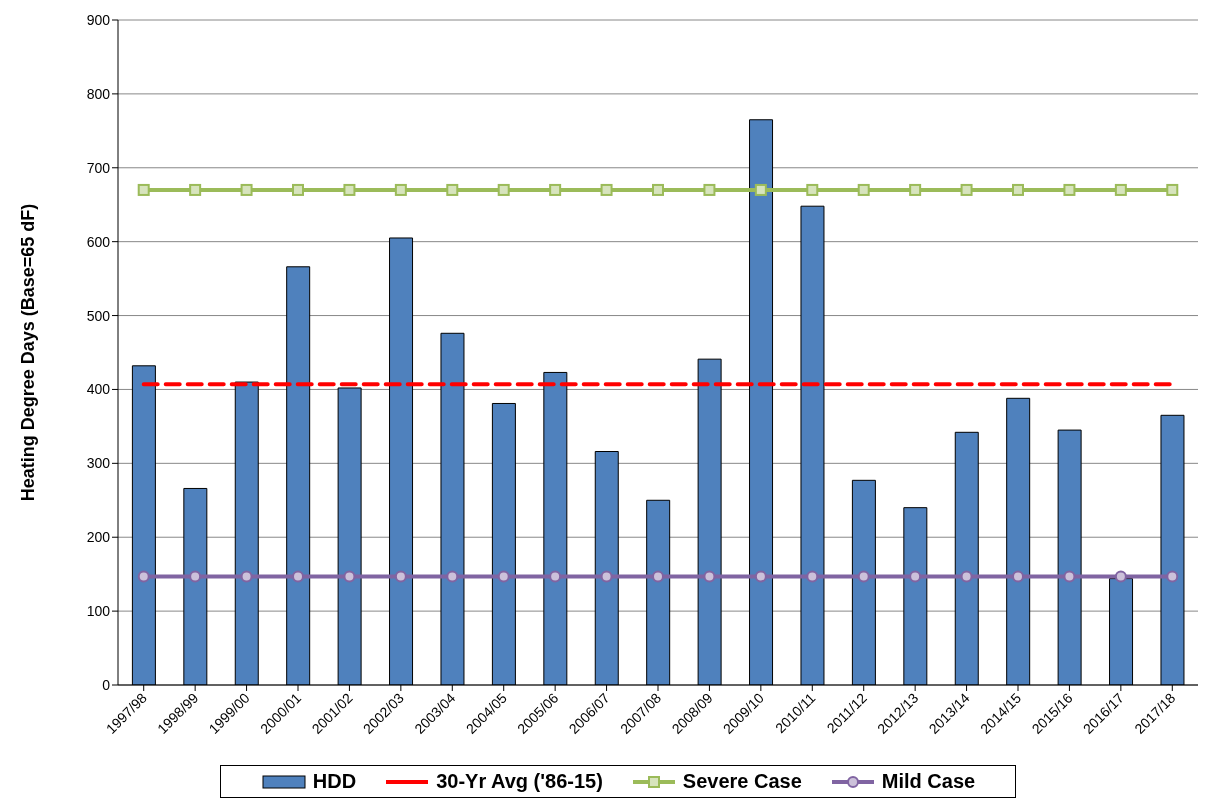 Image resolution: width=1220 pixels, height=812 pixels. What do you see at coordinates (928, 781) in the screenshot?
I see `legend-label: Mild Case` at bounding box center [928, 781].